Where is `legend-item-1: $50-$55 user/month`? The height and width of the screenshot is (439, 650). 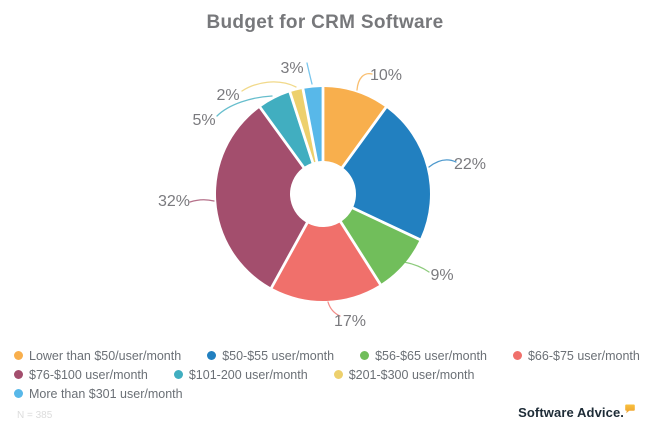
legend-item-1: $50-$55 user/month is located at coordinates (270, 356).